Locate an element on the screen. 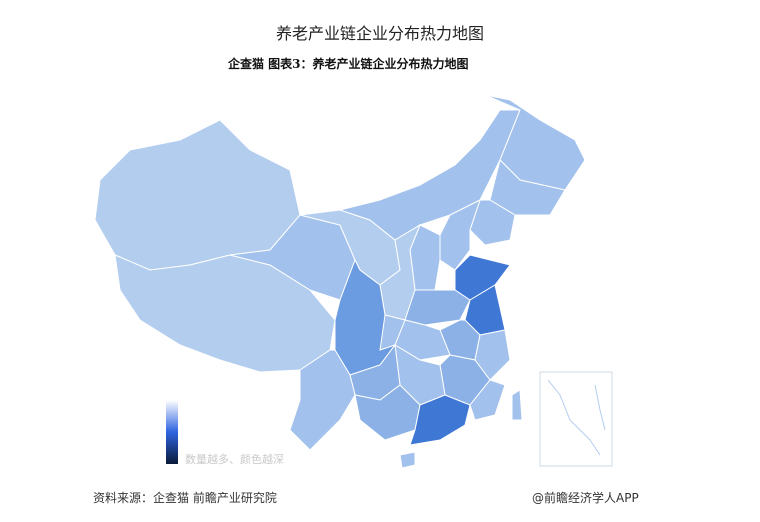  page-title: 养老产业链企业分布热力地图 is located at coordinates (379, 33).